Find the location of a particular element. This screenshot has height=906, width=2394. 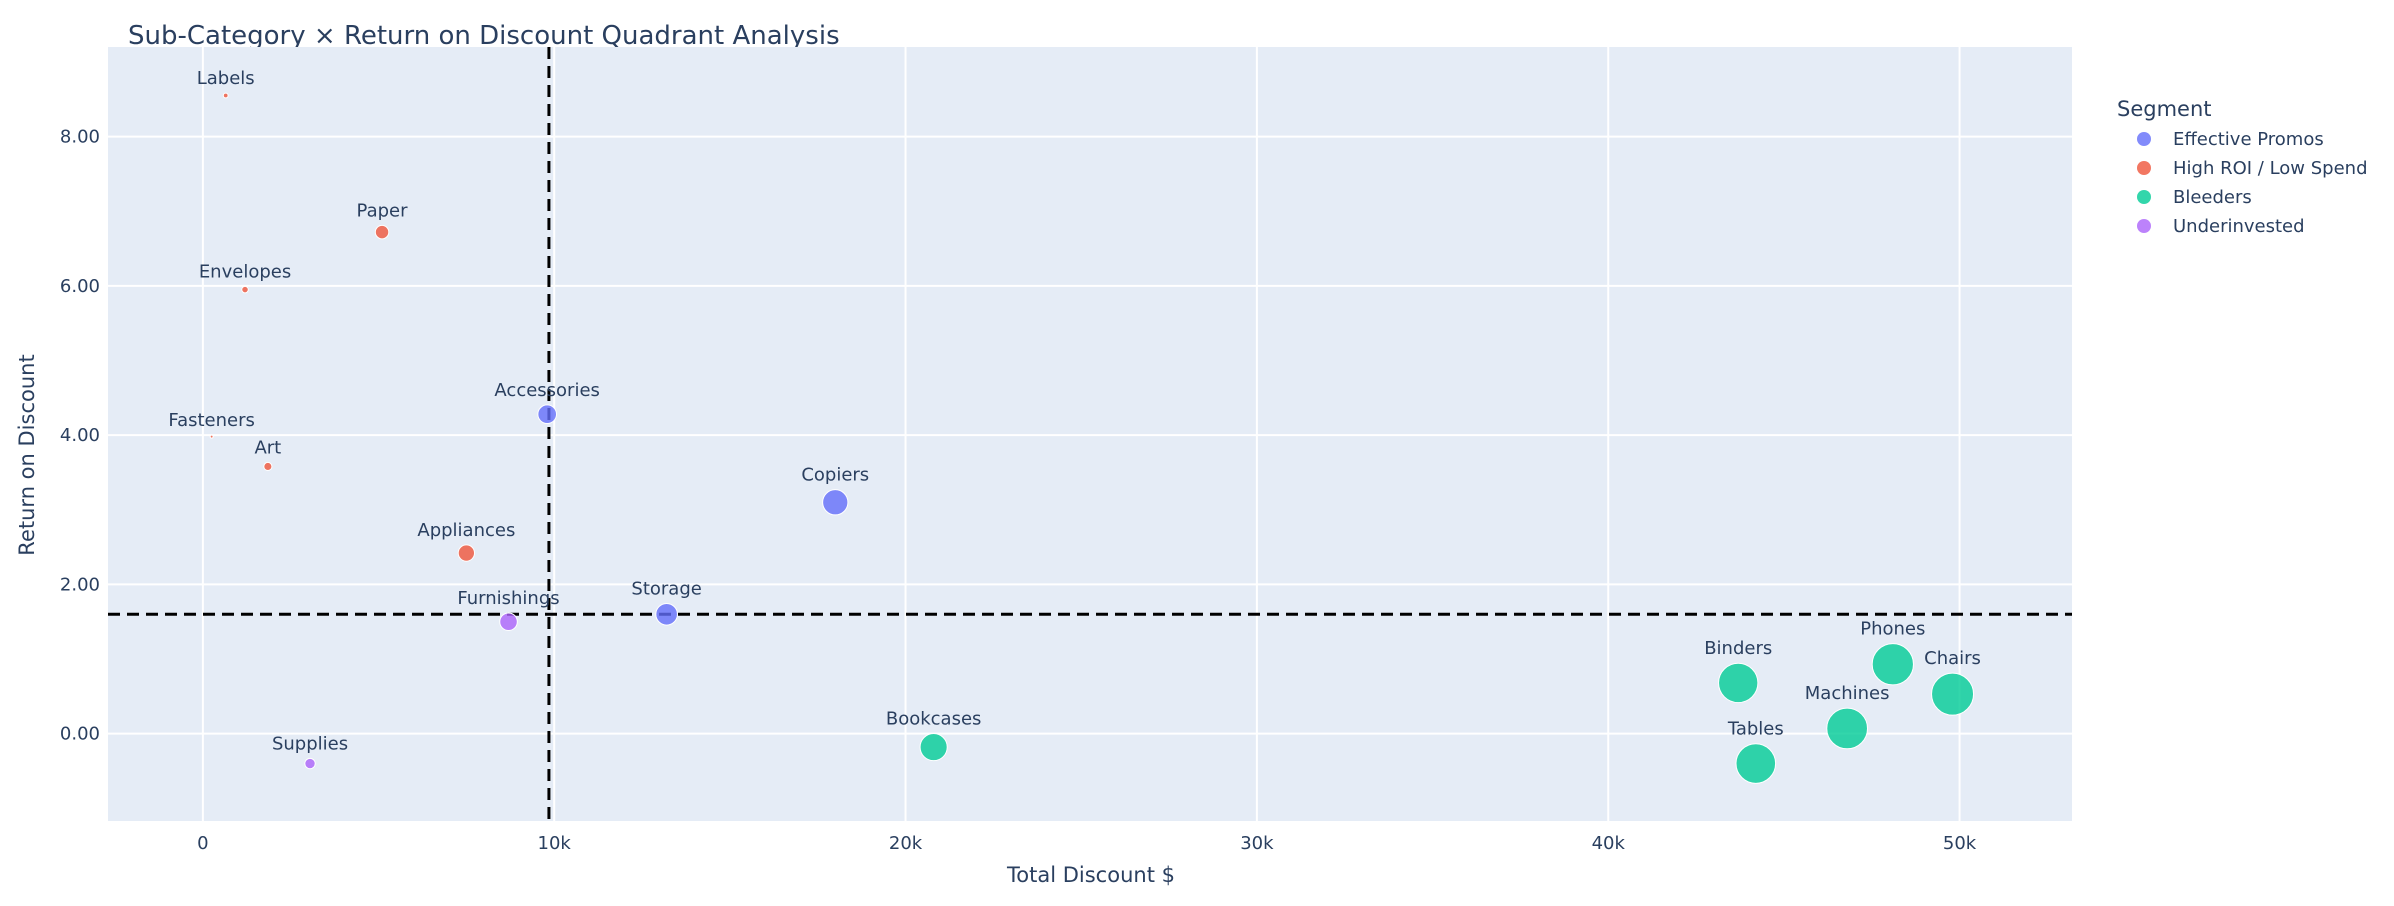

legend-item-label: Bleeders is located at coordinates (2212, 197).